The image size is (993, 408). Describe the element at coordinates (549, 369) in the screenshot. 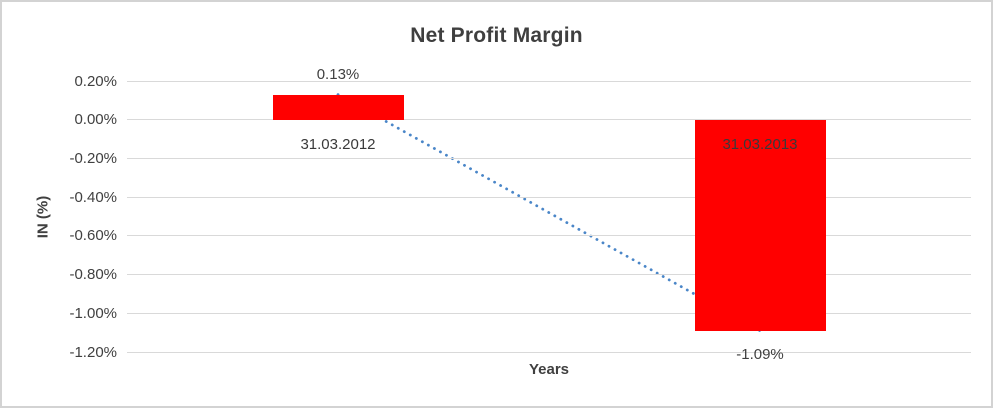

I see `x-axis-title: Years` at that location.